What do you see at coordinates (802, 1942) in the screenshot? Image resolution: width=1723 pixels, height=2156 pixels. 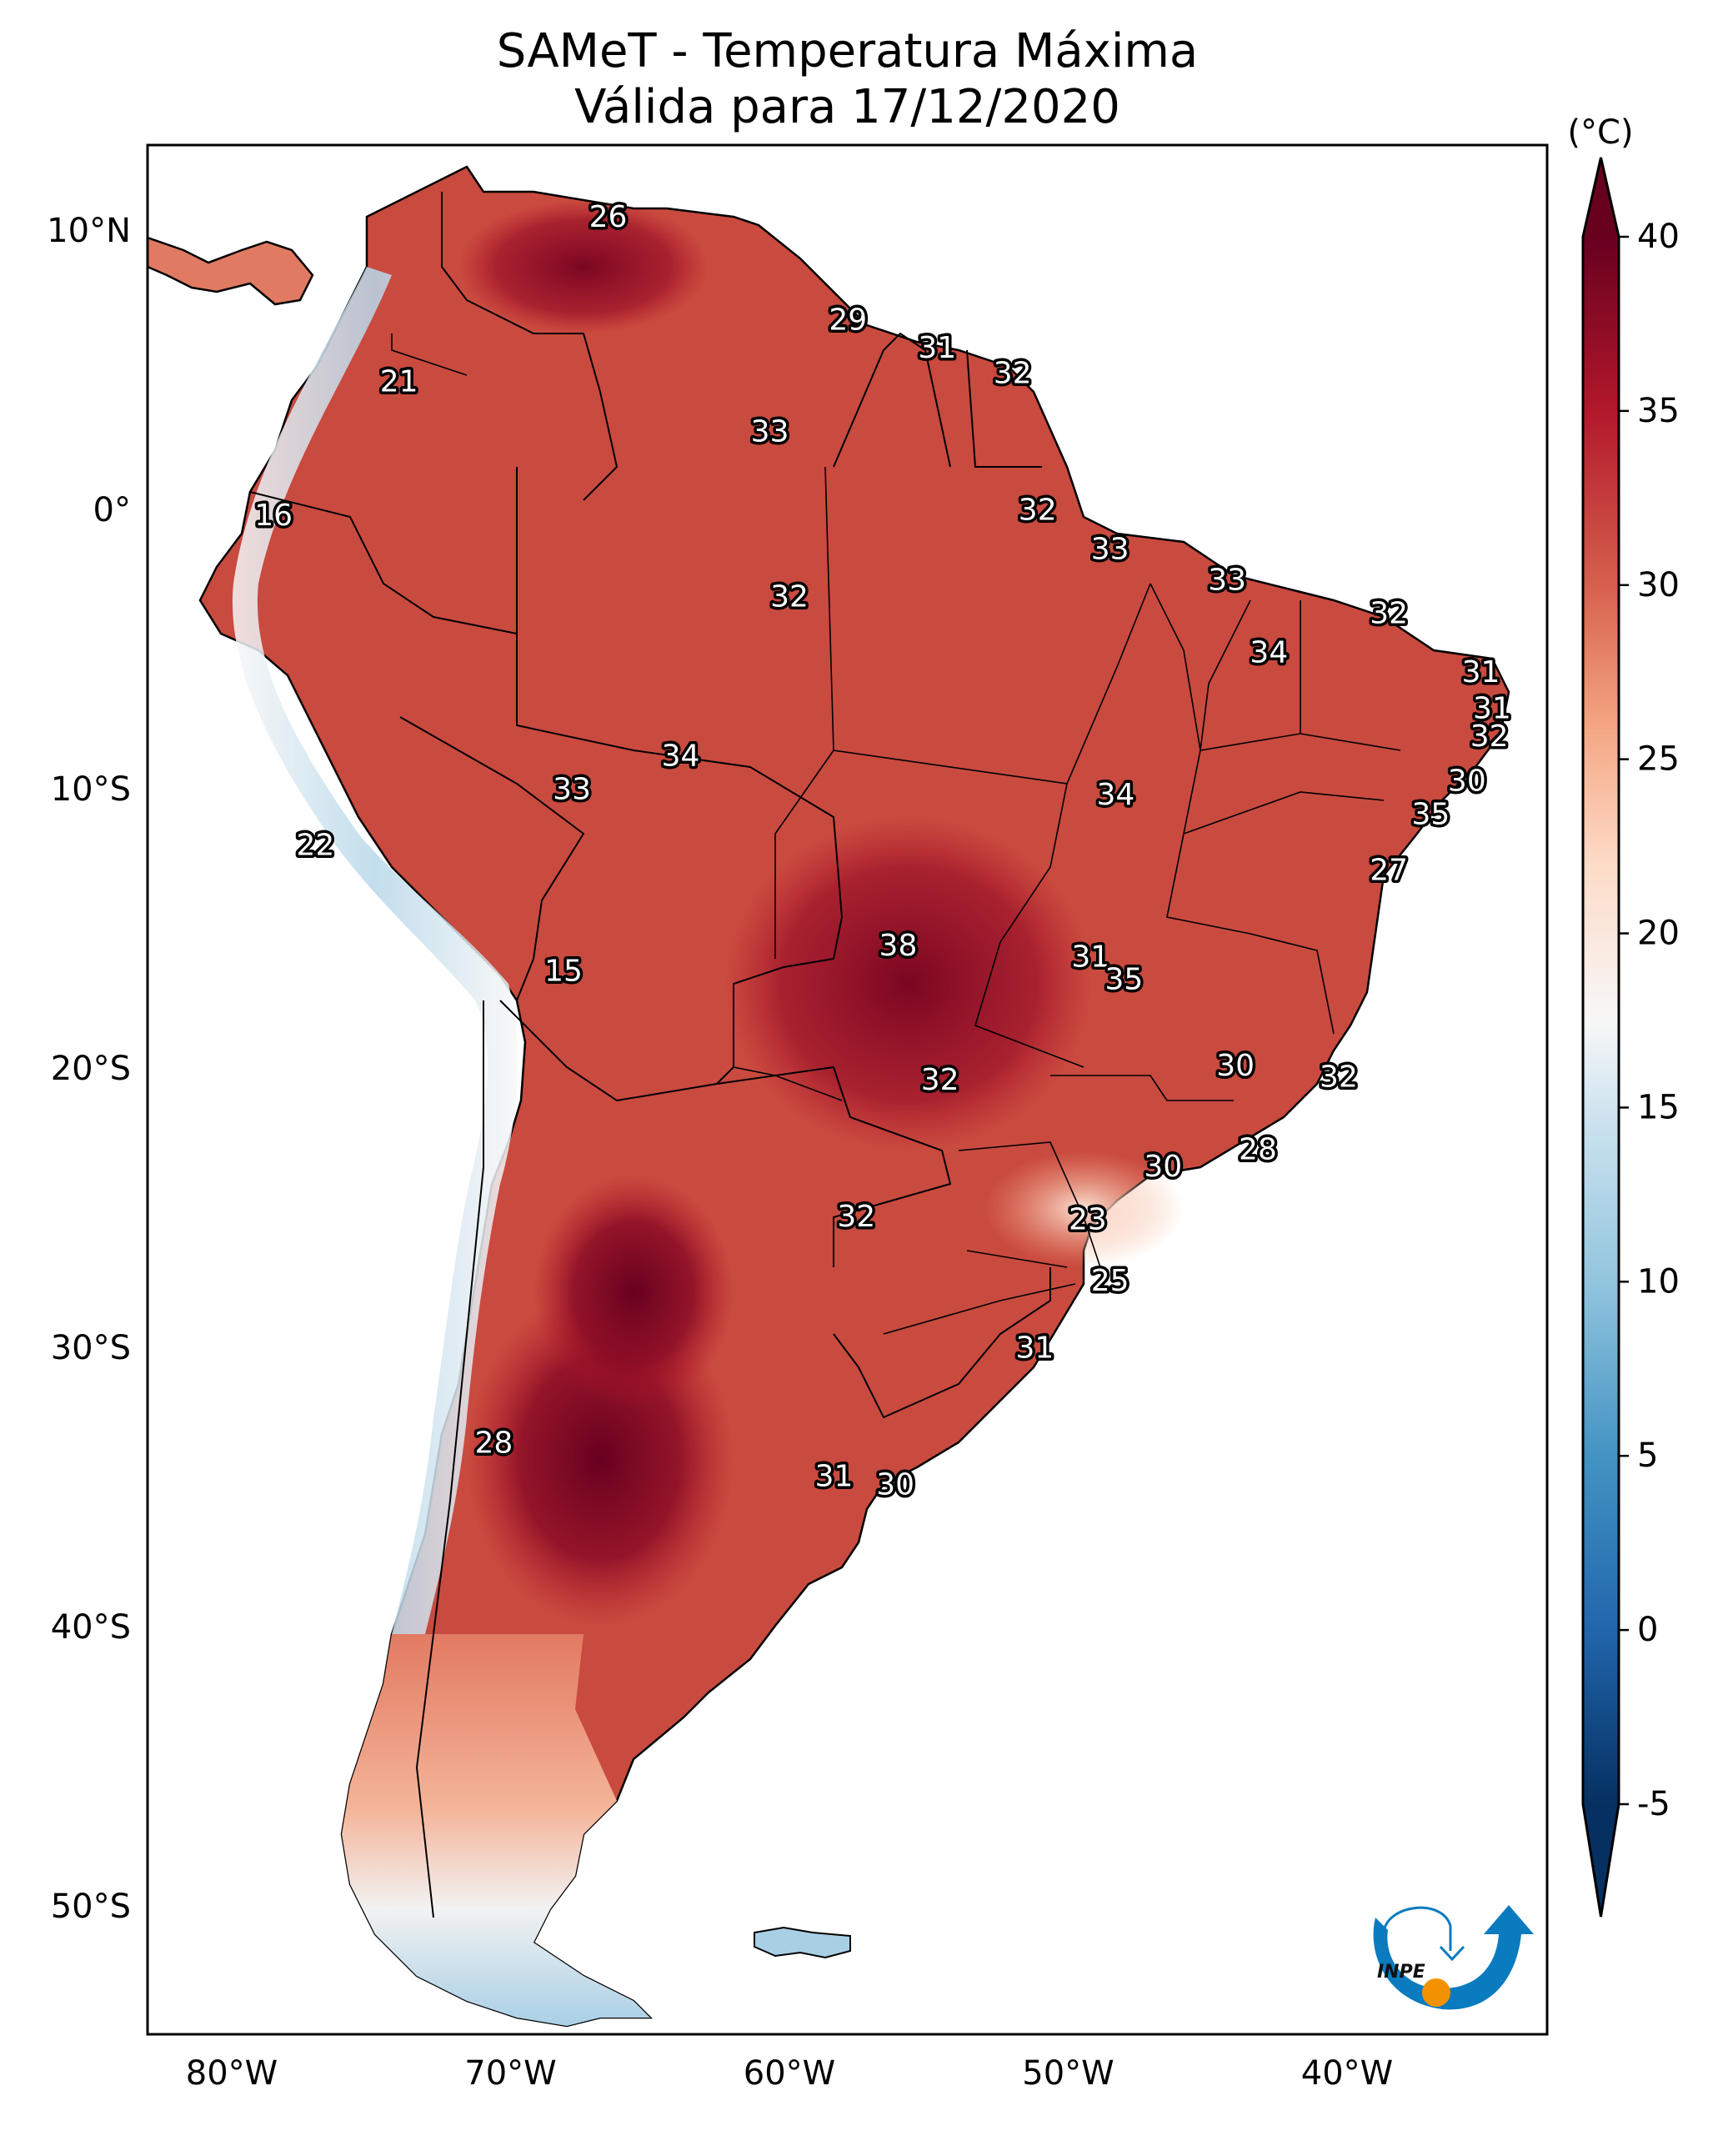 I see `falkland-islands` at bounding box center [802, 1942].